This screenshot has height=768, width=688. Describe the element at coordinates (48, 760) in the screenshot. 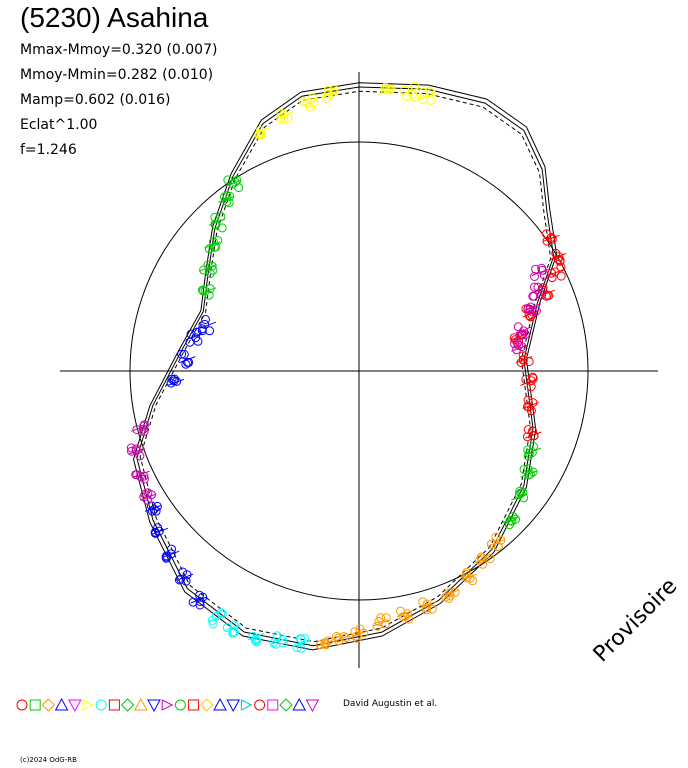

I see `copyright-text: (c)2024 OdG-RB` at that location.